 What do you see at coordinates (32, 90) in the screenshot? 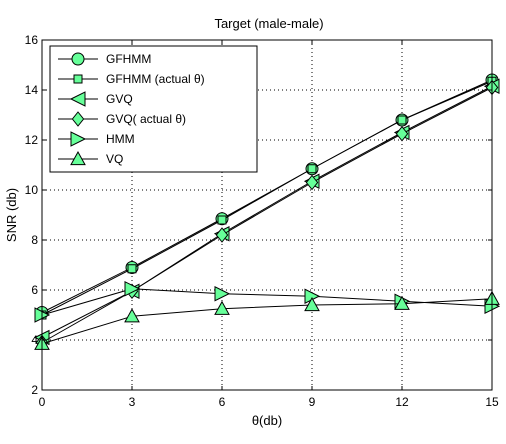
I see `y-tick-label: 14` at bounding box center [32, 90].